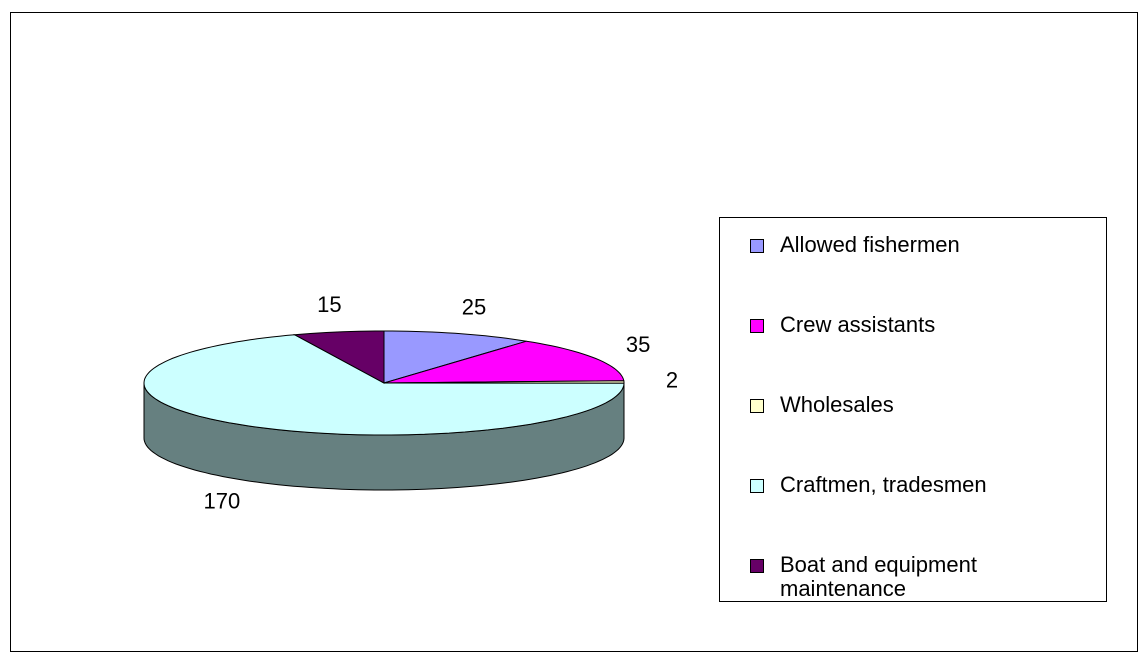 The height and width of the screenshot is (664, 1148). Describe the element at coordinates (638, 344) in the screenshot. I see `data-label: 35` at that location.